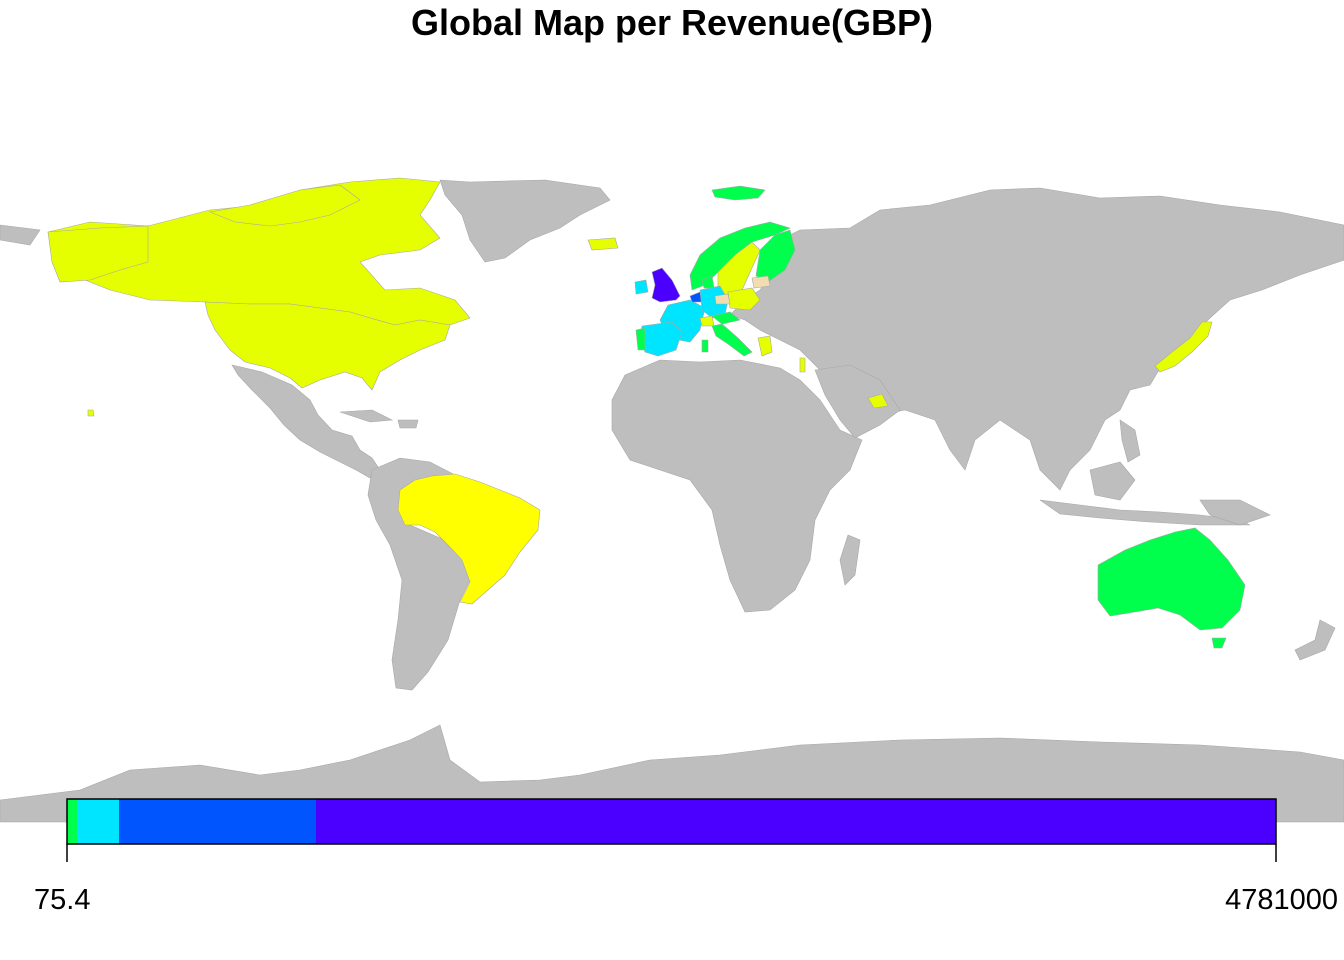 The image size is (1344, 960). What do you see at coordinates (1171, 579) in the screenshot?
I see `country-australia` at bounding box center [1171, 579].